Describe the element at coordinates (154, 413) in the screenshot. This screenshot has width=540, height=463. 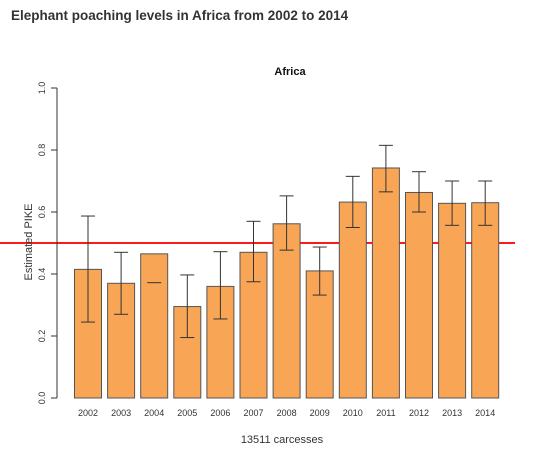
I see `x-tick-label: 2004` at that location.